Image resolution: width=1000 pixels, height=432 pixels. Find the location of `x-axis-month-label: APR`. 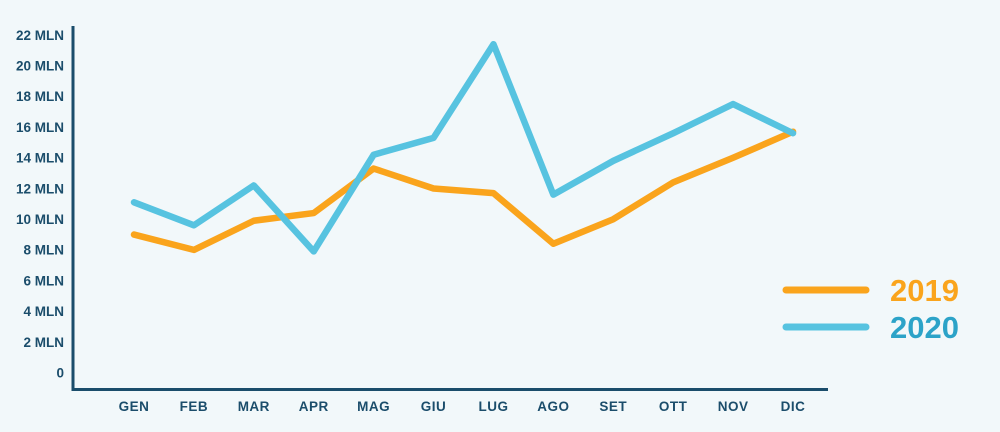

x-axis-month-label: APR is located at coordinates (314, 406).